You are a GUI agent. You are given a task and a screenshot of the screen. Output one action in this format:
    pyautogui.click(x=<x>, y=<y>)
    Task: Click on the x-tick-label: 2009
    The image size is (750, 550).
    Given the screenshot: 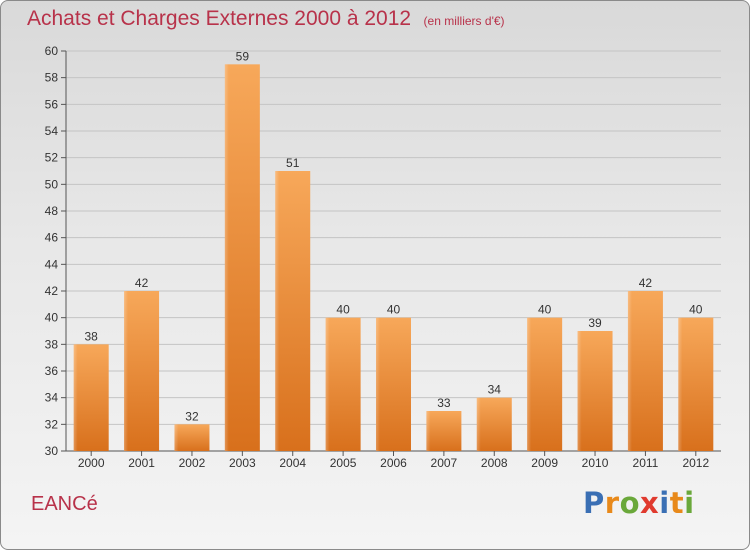 What is the action you would take?
    pyautogui.click(x=544, y=463)
    